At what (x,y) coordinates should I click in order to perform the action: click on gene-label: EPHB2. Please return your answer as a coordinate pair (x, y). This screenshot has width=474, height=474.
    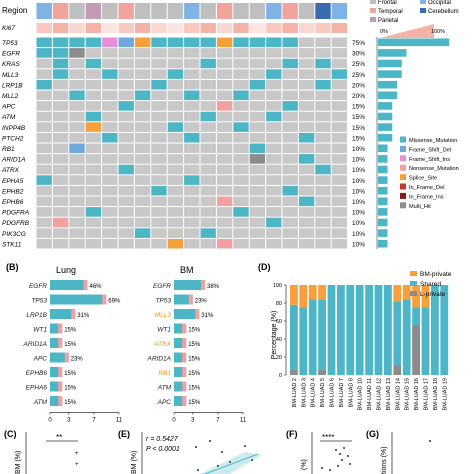
    Looking at the image, I should click on (13, 191).